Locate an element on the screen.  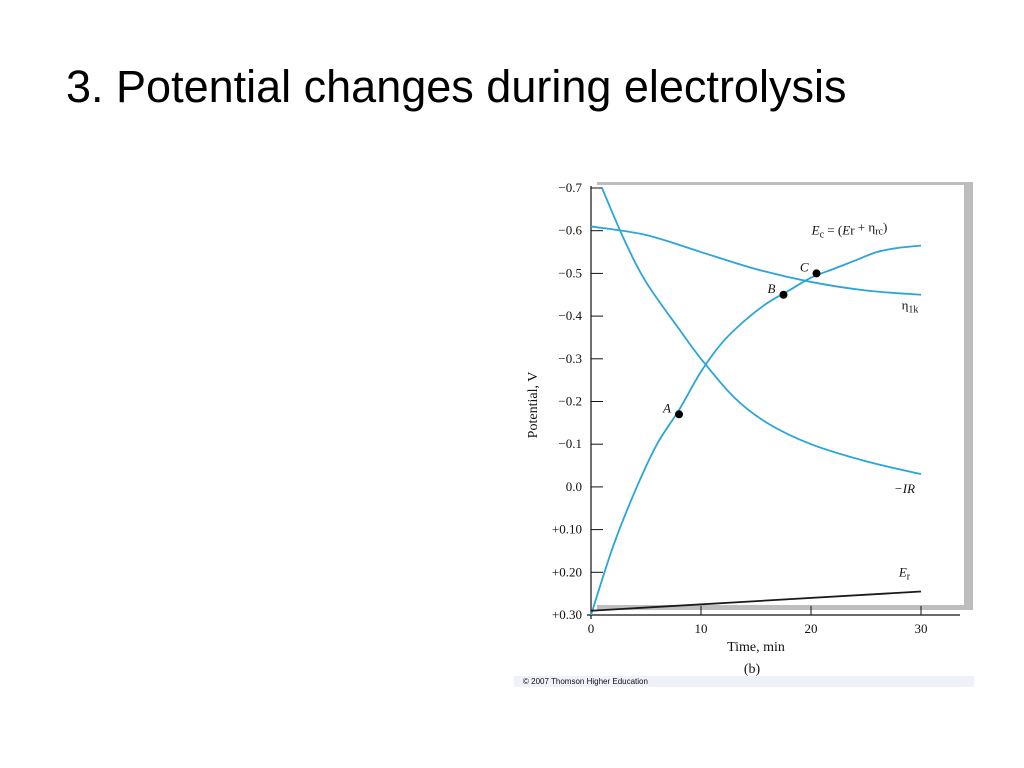
copyright-notice: © 2007 Thomson Higher Education is located at coordinates (585, 681).